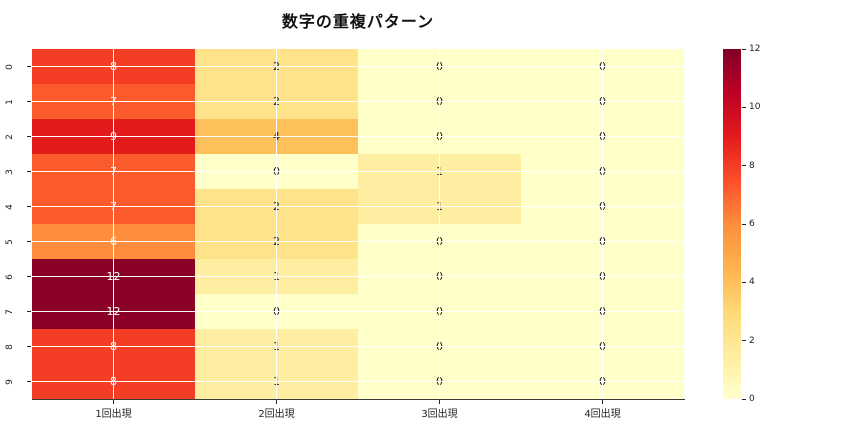  What do you see at coordinates (10, 136) in the screenshot?
I see `y-tick-label: 2` at bounding box center [10, 136].